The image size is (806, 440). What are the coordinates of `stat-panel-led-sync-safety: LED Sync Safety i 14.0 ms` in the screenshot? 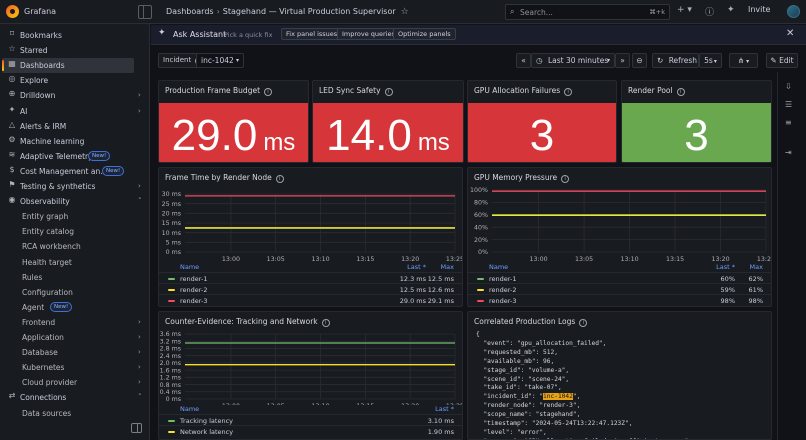 It's located at (388, 121).